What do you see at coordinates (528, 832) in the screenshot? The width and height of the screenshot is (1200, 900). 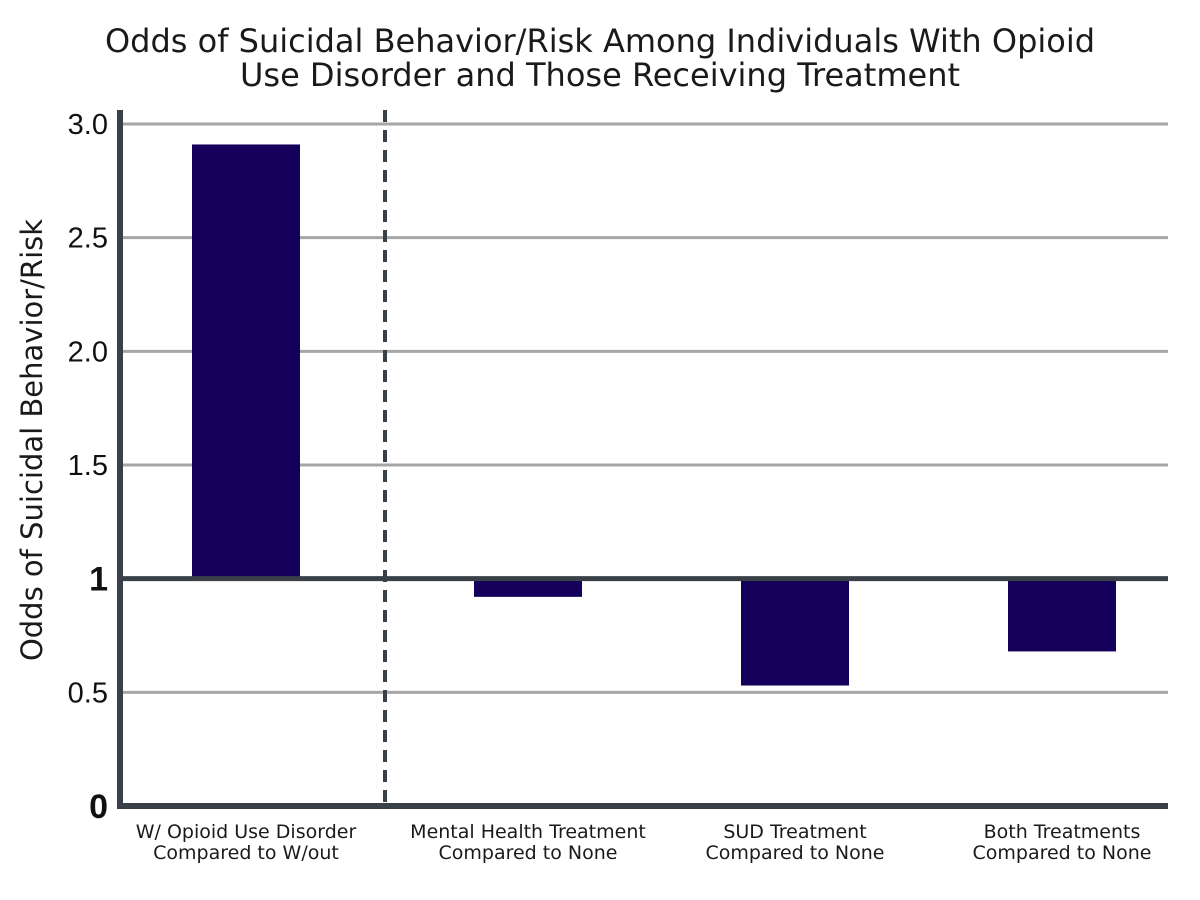 I see `x-category-label: Mental Health Treatment` at bounding box center [528, 832].